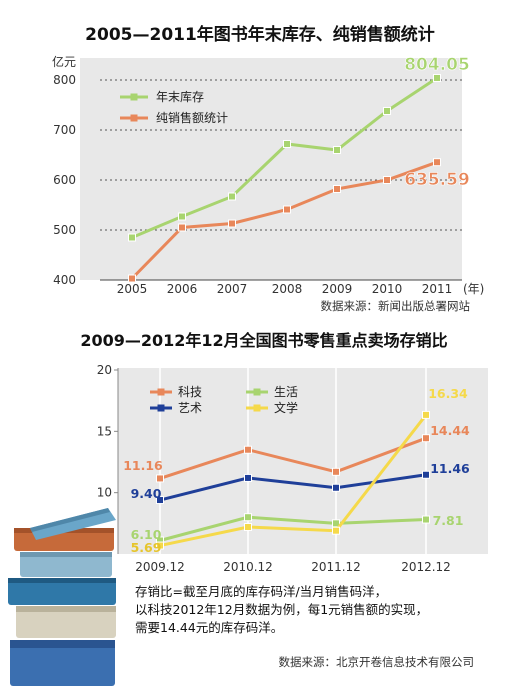 This screenshot has height=696, width=520. I want to click on chart1-xtick-label: 2010, so click(387, 289).